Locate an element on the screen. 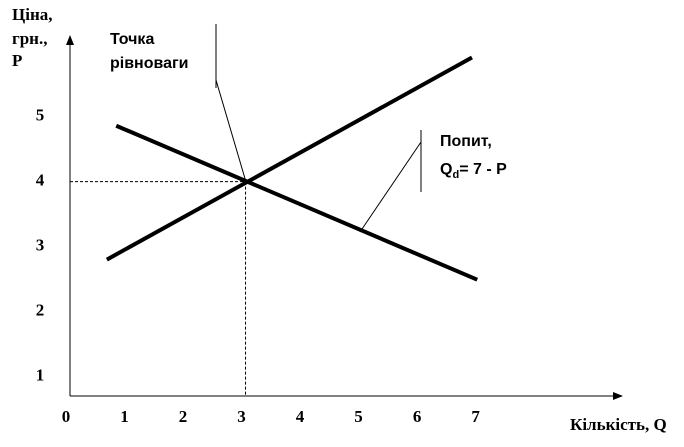 The width and height of the screenshot is (684, 447). y-axis-label: грн., is located at coordinates (29, 38).